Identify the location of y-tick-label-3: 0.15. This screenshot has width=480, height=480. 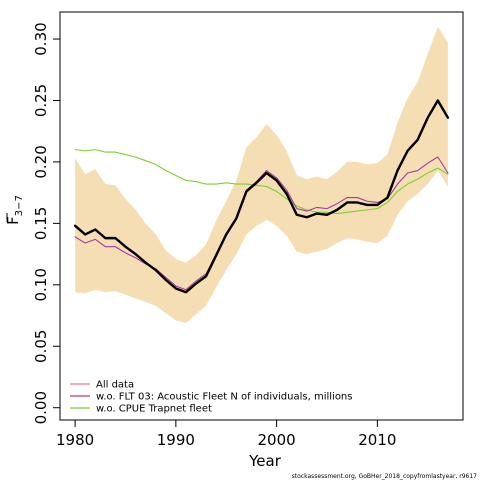
(41, 223).